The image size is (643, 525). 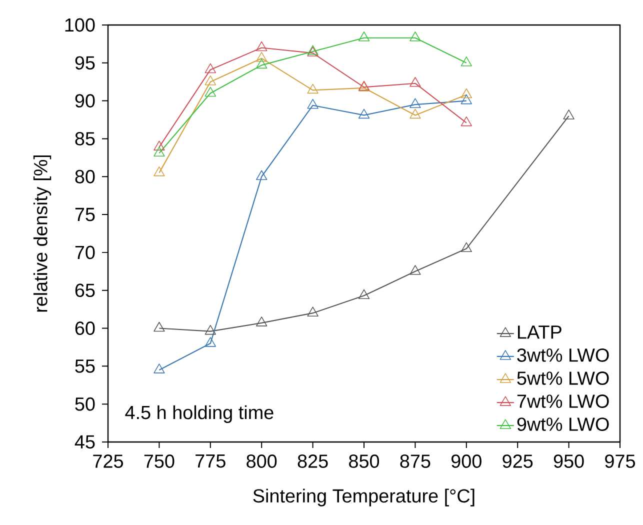 I want to click on y-tick-label: 85, so click(x=85, y=139).